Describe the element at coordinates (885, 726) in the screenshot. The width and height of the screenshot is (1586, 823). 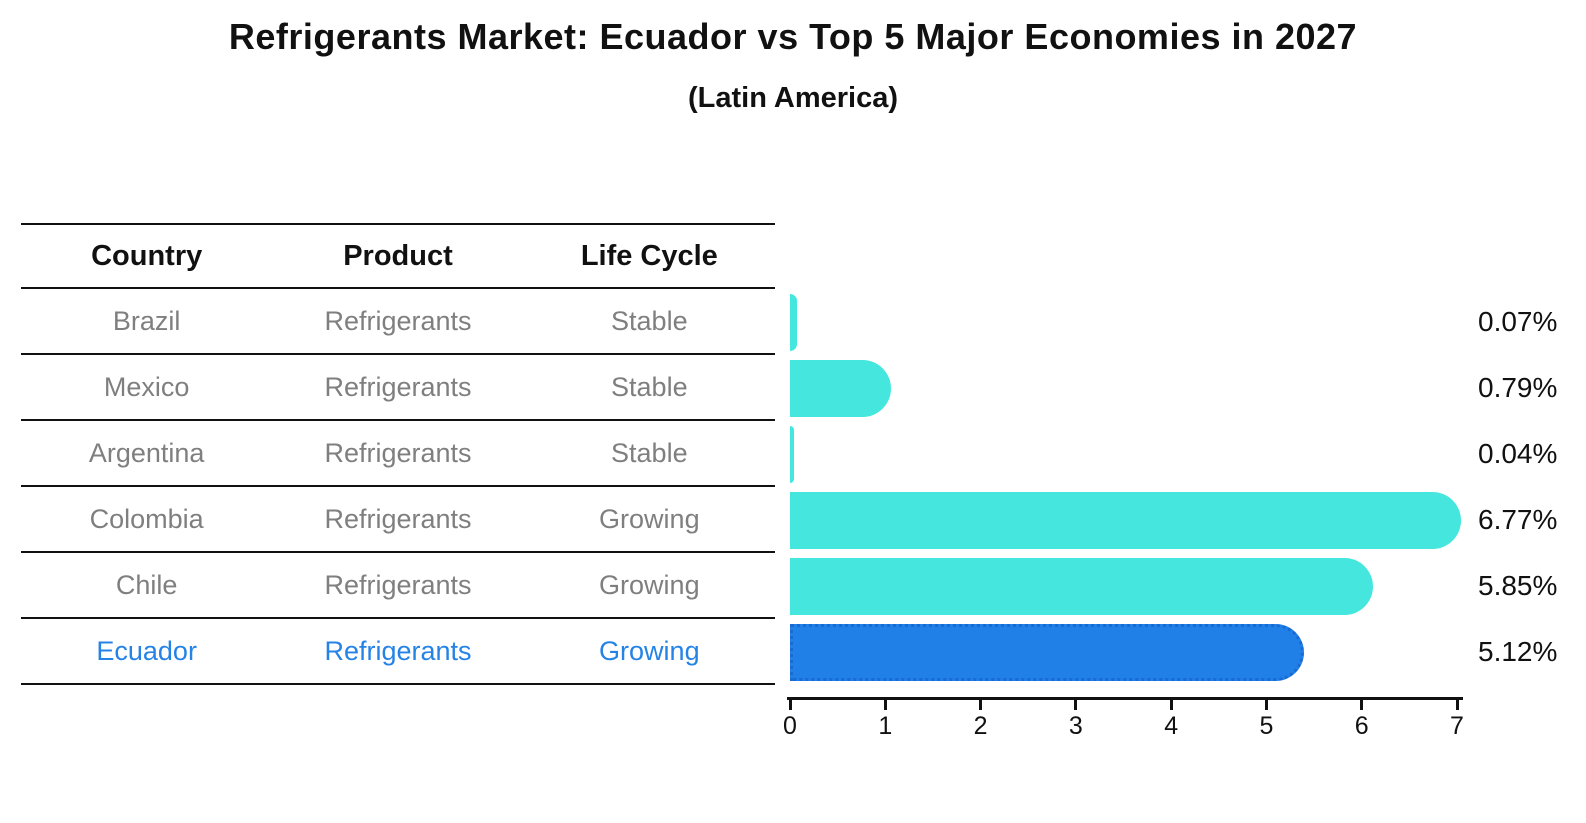
I see `x-tick-label-1: 1` at that location.